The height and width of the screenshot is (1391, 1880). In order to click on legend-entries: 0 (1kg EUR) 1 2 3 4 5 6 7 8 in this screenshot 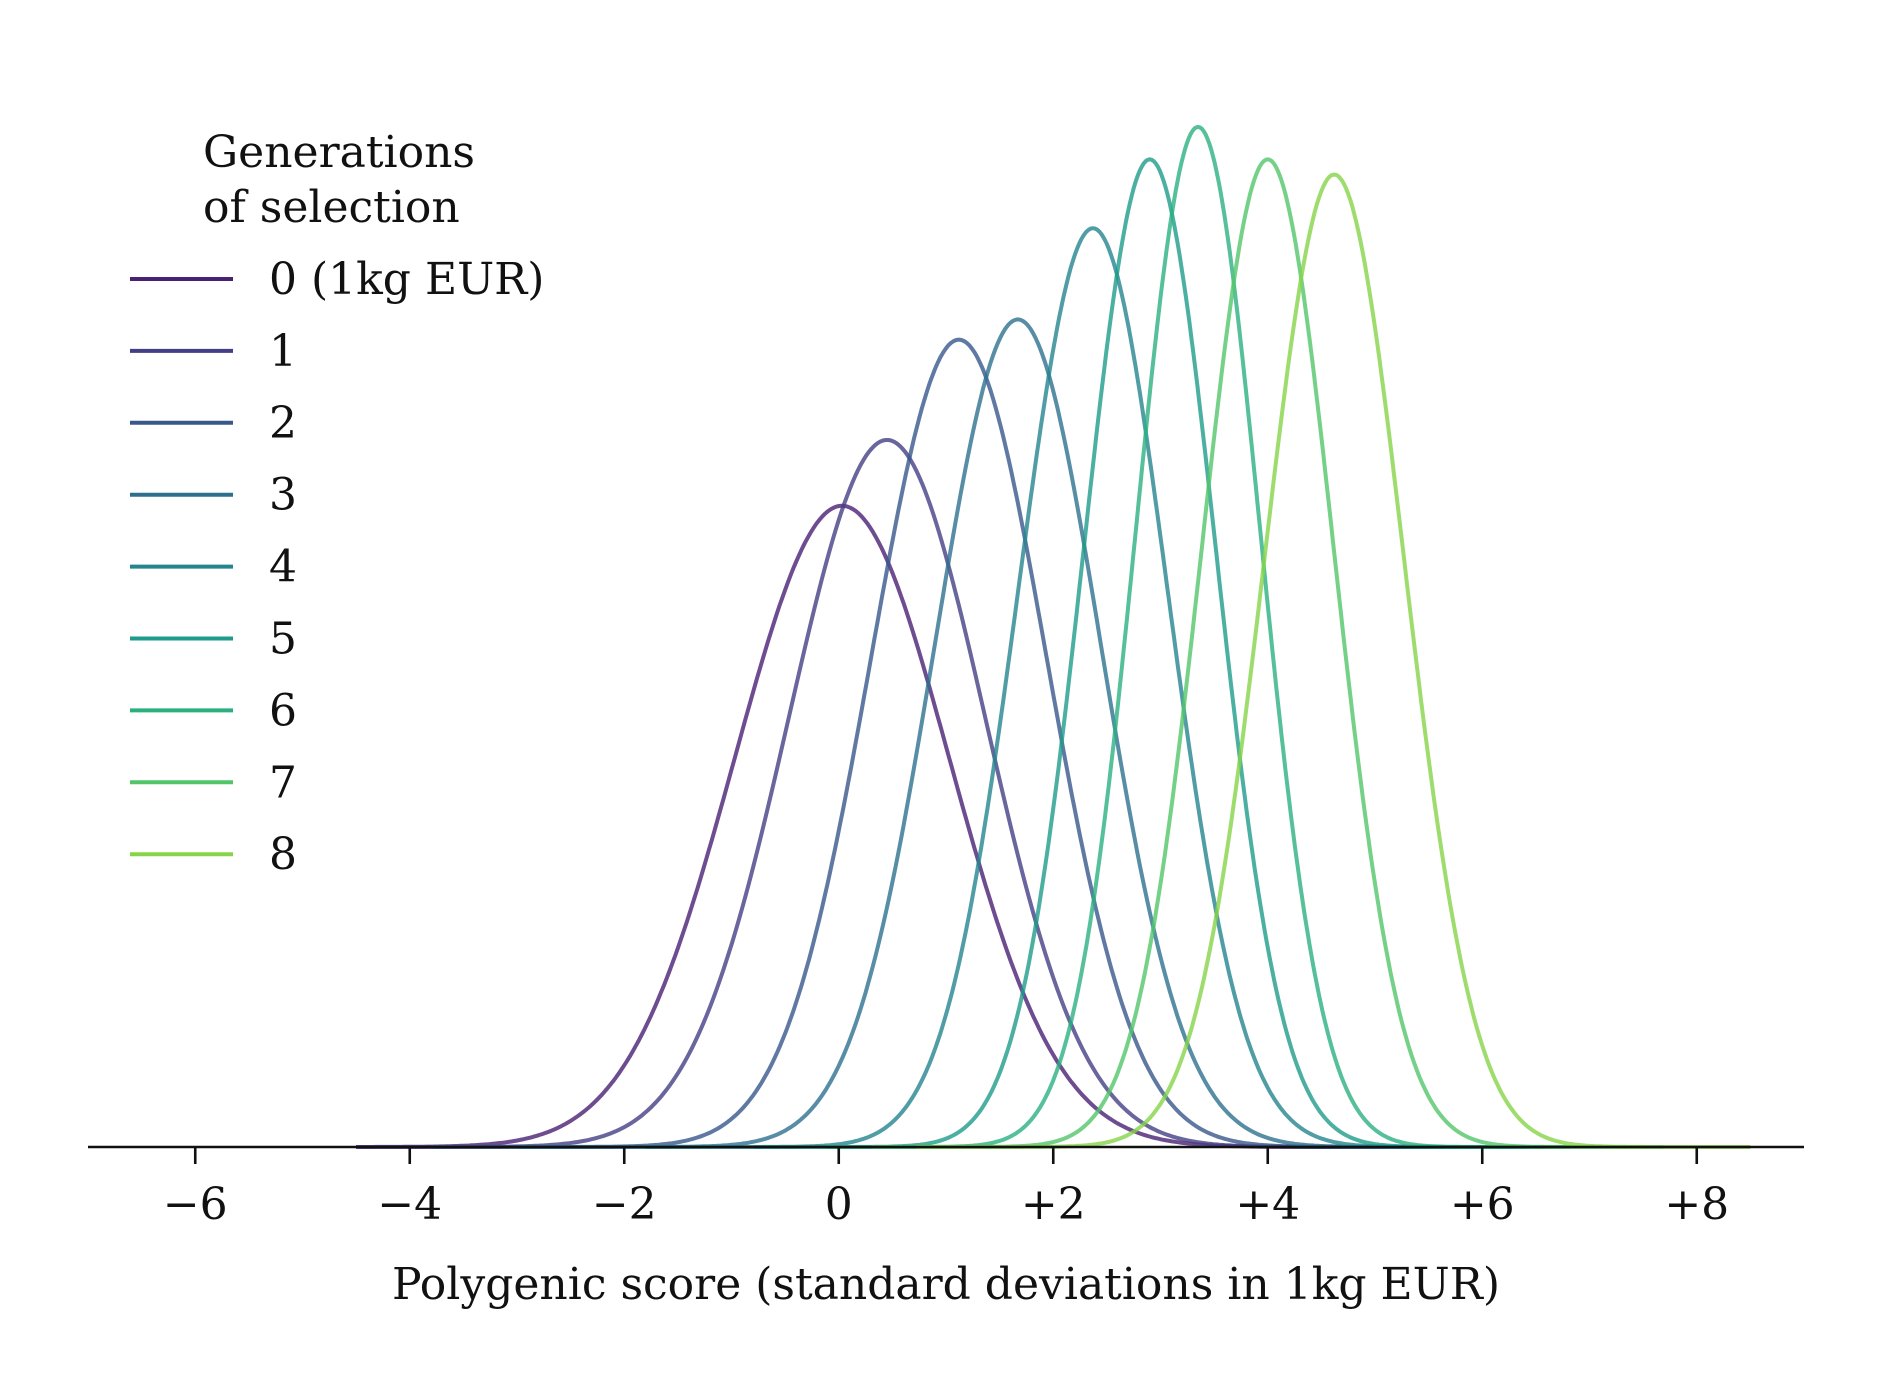, I will do `click(337, 567)`.